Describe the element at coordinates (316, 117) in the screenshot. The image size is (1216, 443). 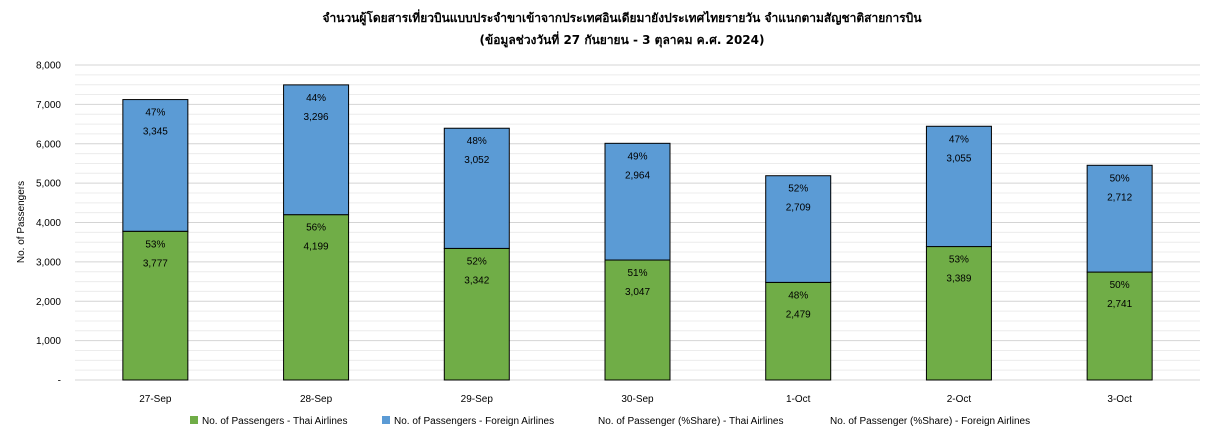
I see `label-foreign-passengers: 3,296` at that location.